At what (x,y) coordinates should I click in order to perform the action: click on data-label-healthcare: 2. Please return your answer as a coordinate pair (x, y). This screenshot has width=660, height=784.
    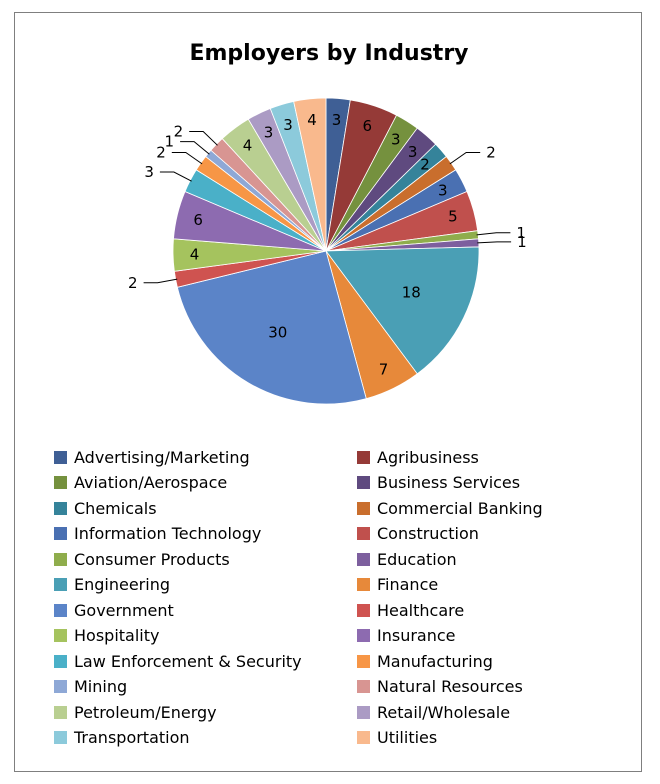
    Looking at the image, I should click on (133, 283).